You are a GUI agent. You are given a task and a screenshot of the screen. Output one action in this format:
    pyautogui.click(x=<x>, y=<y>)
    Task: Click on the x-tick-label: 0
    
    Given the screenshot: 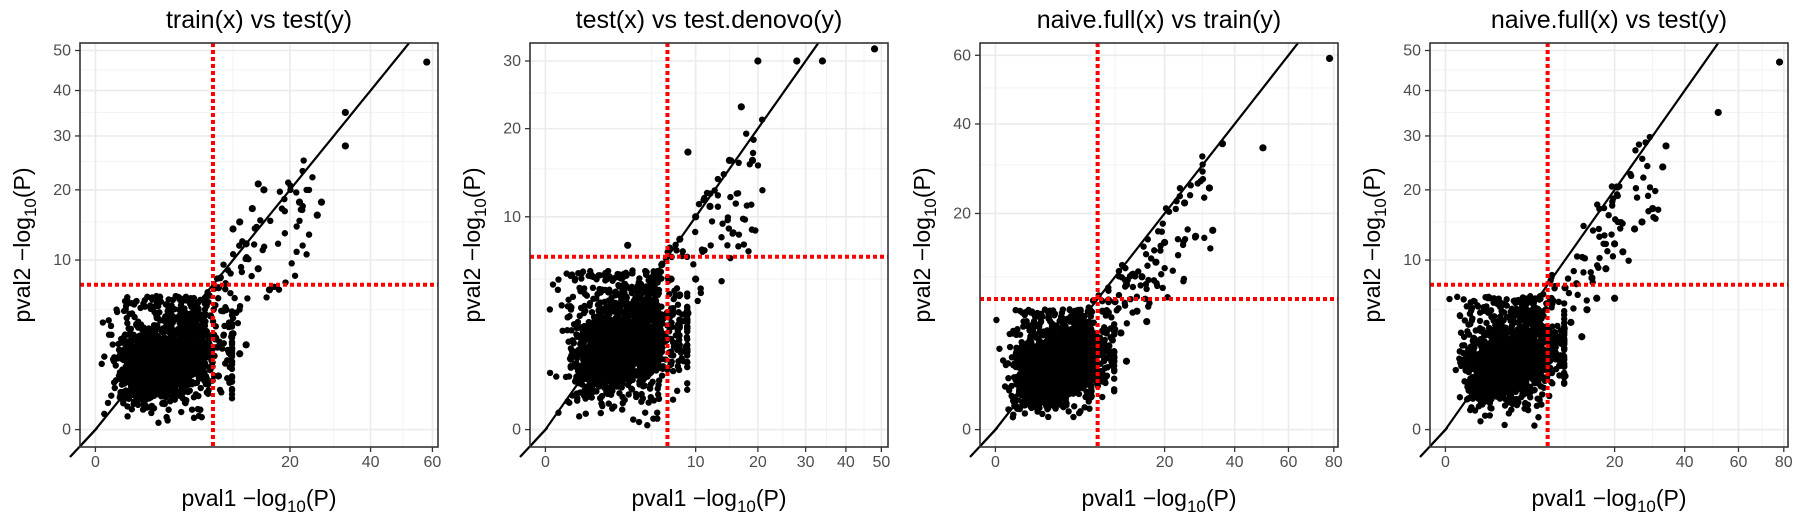 What is the action you would take?
    pyautogui.click(x=545, y=462)
    